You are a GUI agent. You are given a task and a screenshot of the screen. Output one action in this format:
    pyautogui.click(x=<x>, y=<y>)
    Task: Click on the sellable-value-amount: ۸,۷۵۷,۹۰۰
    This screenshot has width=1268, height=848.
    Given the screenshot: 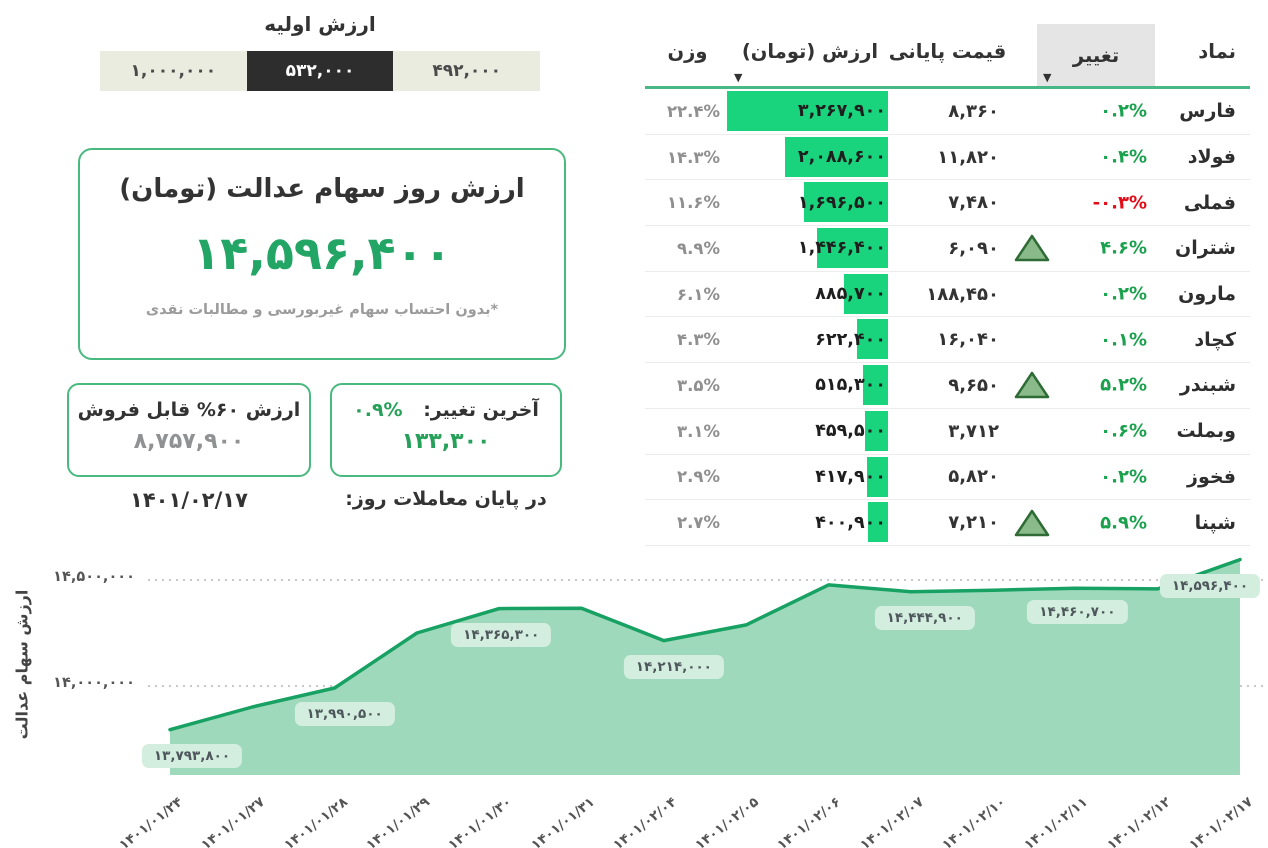 What is the action you would take?
    pyautogui.click(x=189, y=441)
    